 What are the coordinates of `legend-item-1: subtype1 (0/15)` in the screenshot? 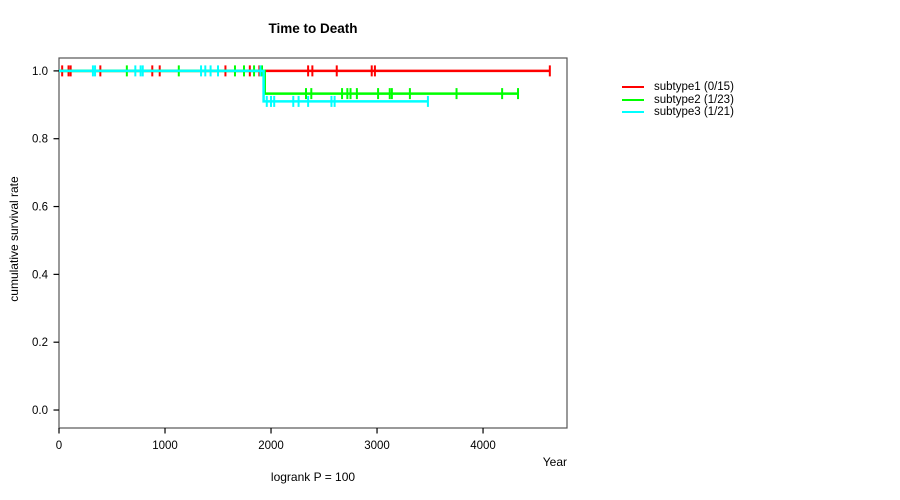 It's located at (678, 87).